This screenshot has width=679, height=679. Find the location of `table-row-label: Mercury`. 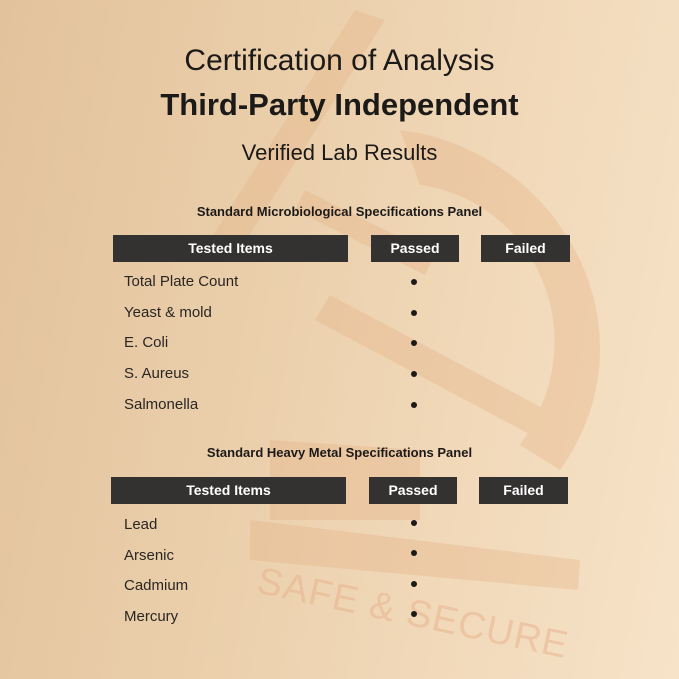

table-row-label: Mercury is located at coordinates (151, 616).